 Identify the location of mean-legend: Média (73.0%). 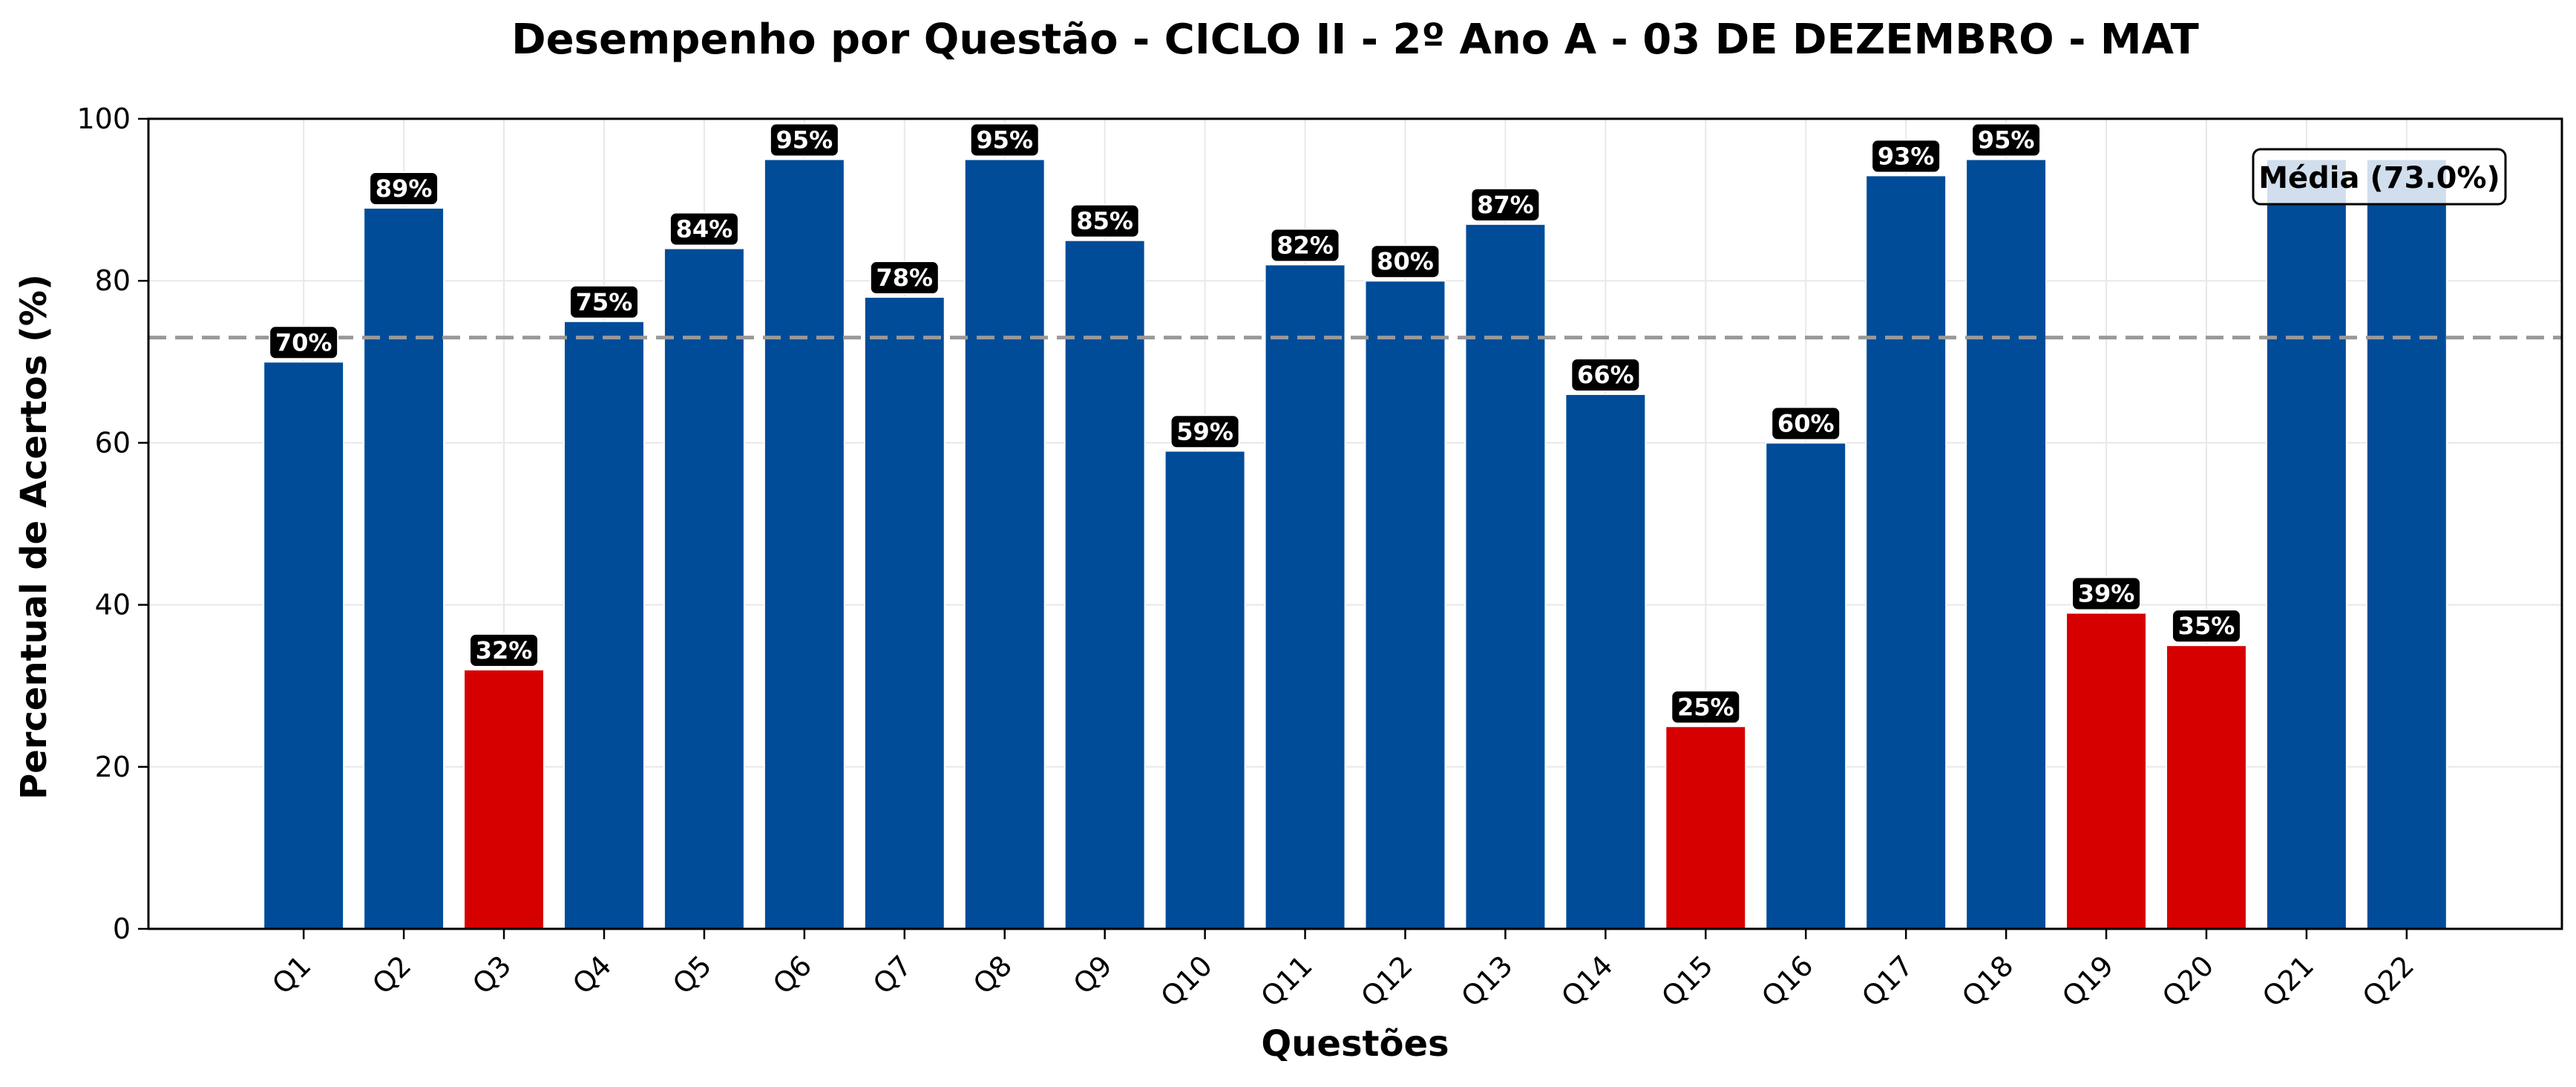
(2379, 177).